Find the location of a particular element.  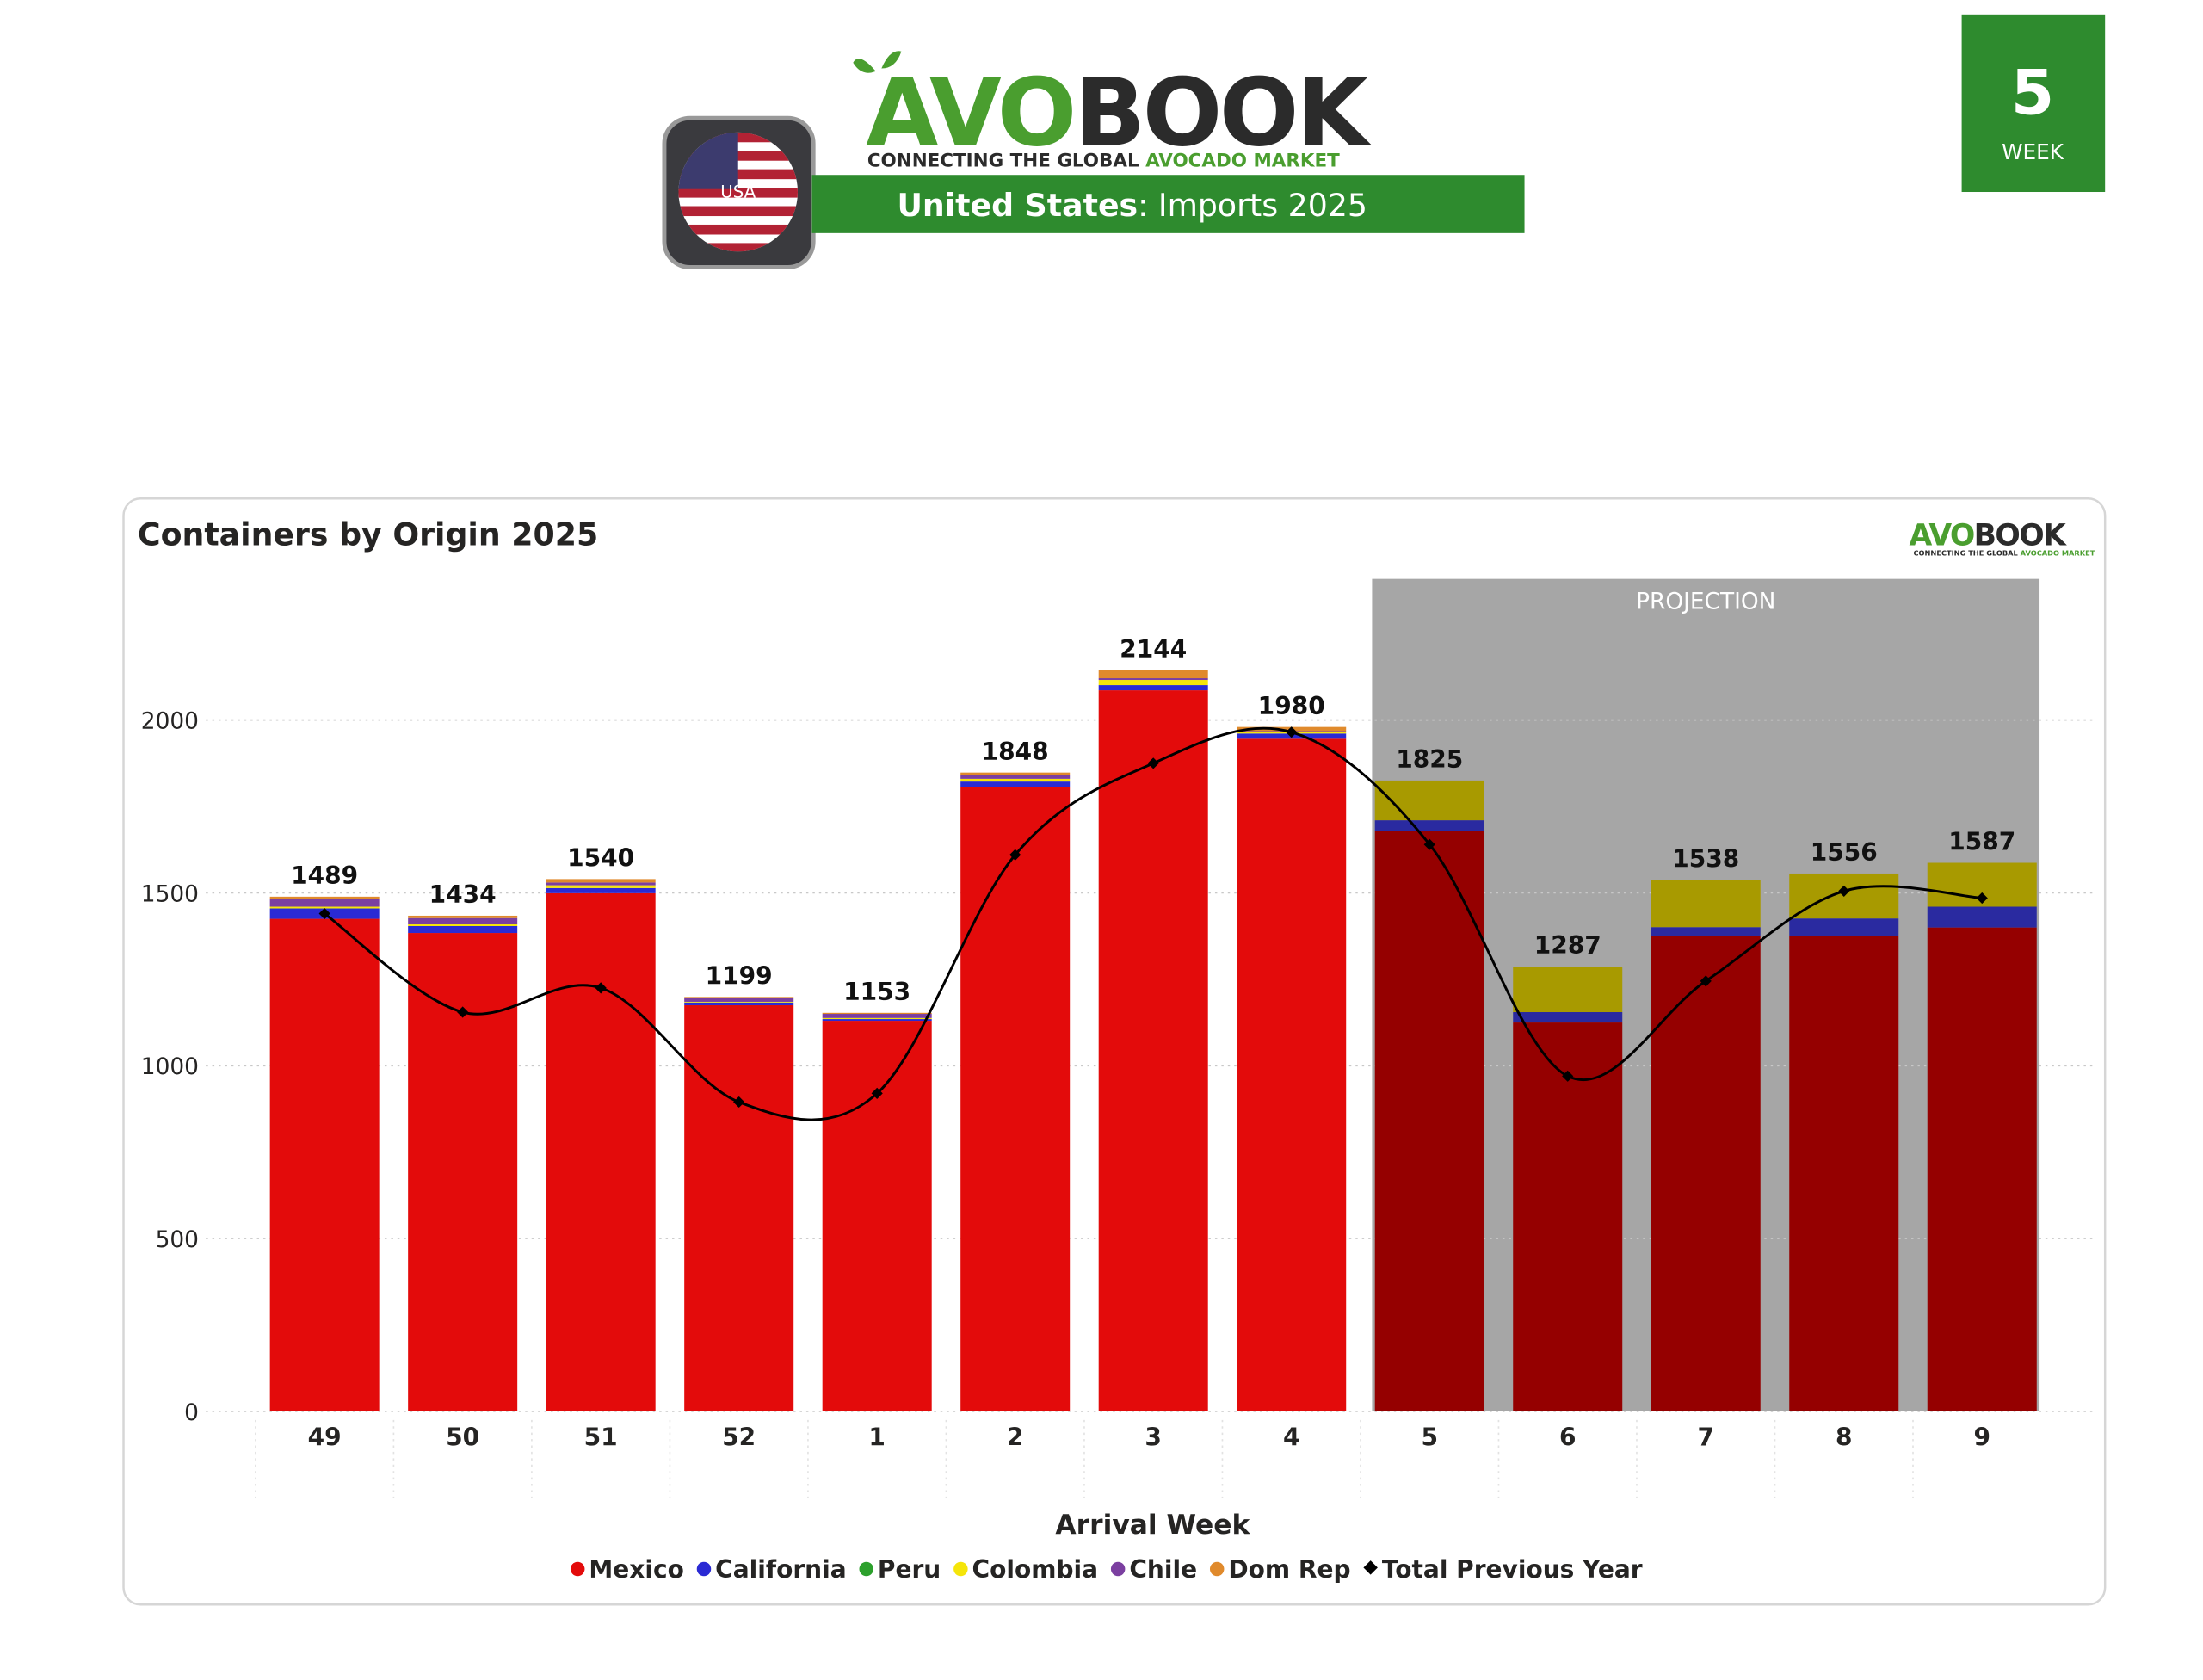

x-axis-title: Arrival Week is located at coordinates (1153, 1525).